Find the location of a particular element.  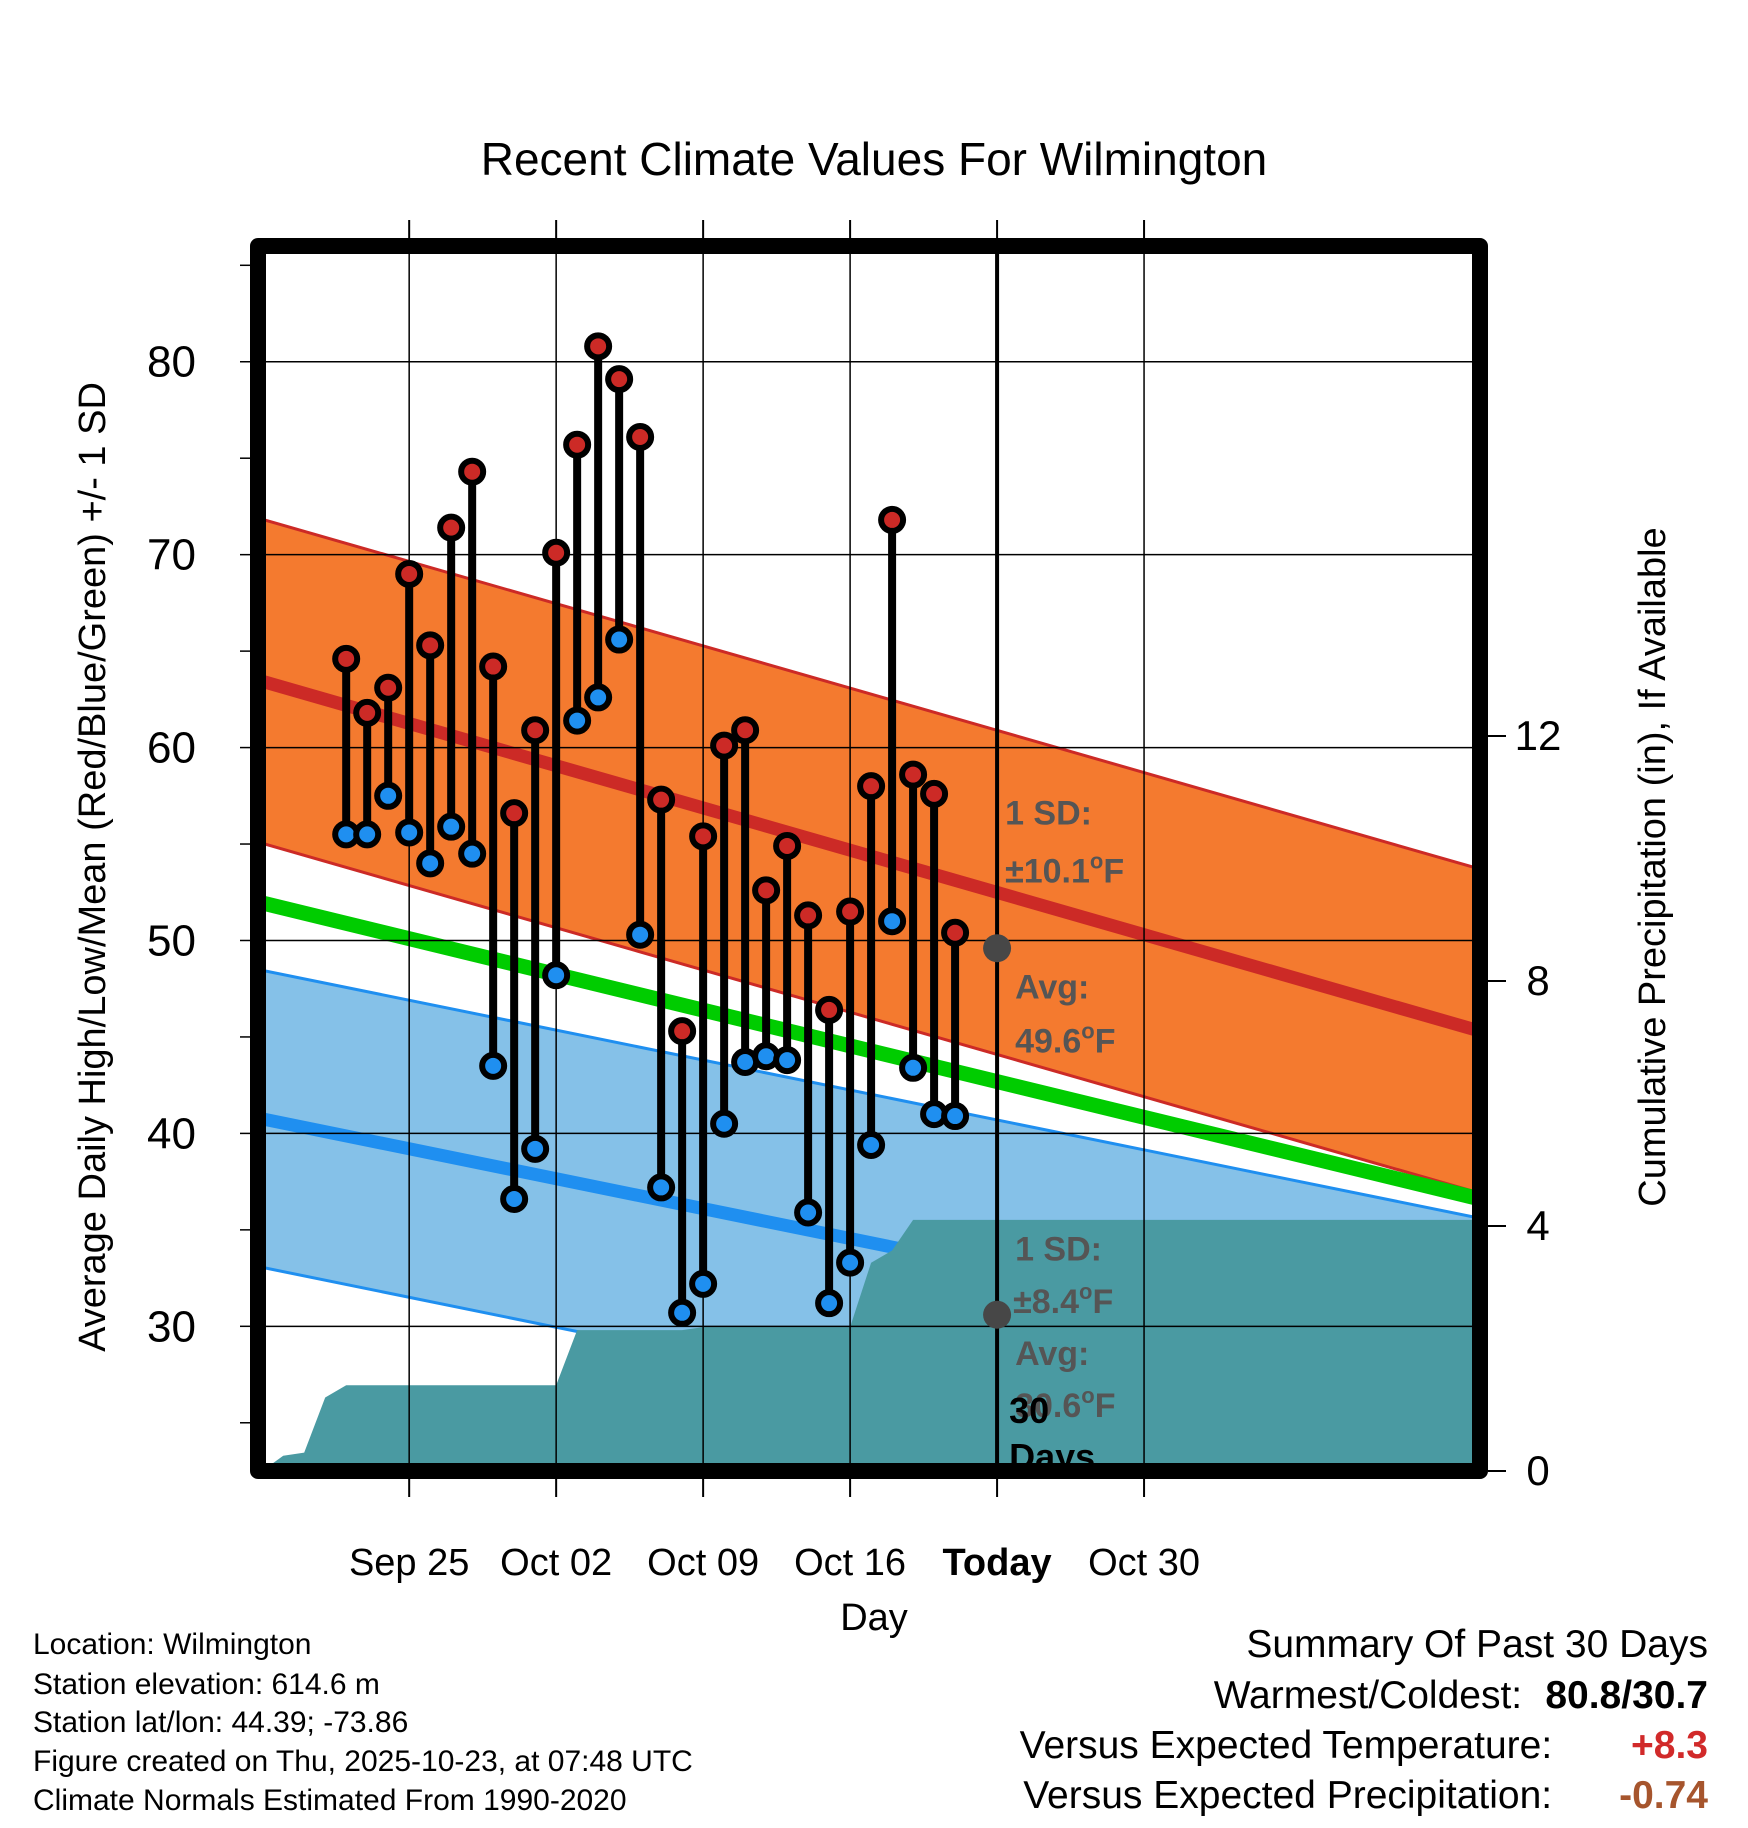

low-avg-title: Avg: is located at coordinates (1052, 1354).